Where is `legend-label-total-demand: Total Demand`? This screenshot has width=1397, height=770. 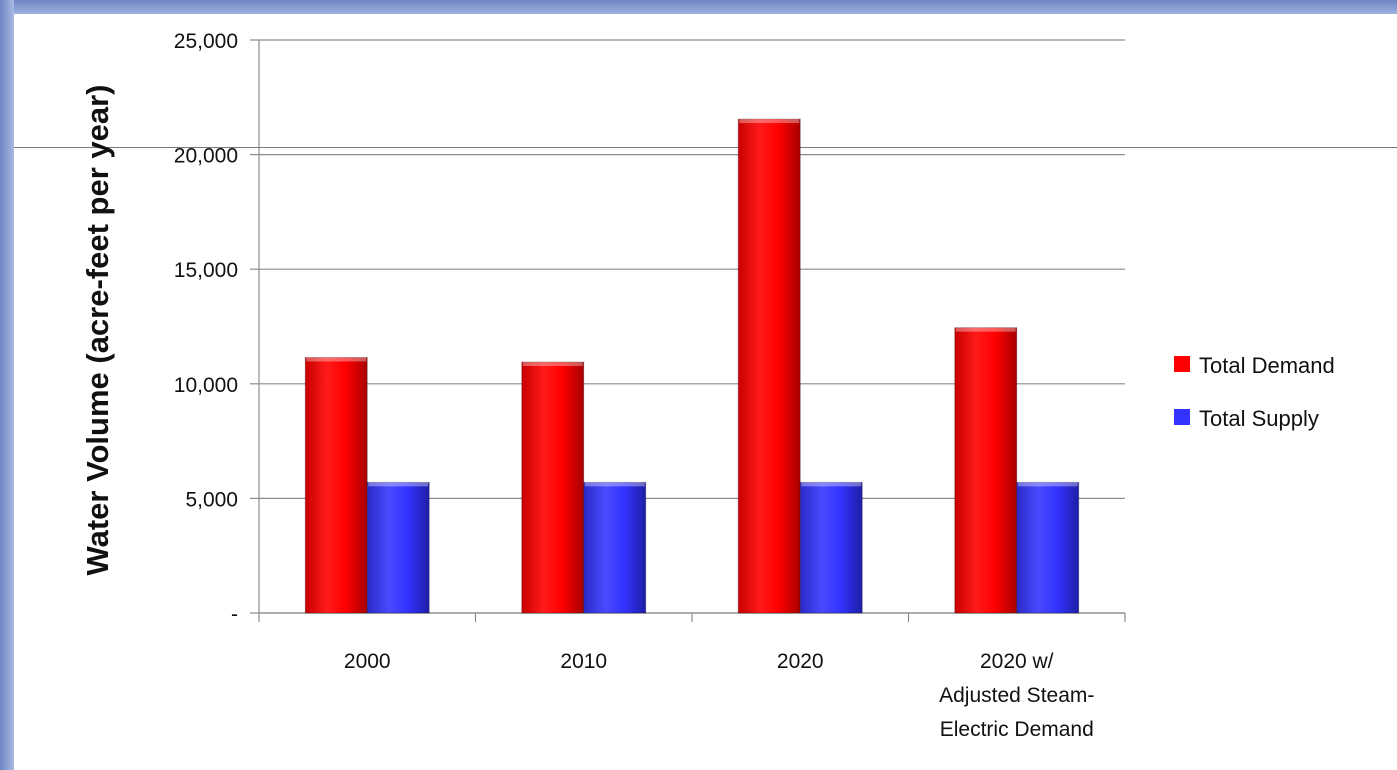
legend-label-total-demand: Total Demand is located at coordinates (1267, 365).